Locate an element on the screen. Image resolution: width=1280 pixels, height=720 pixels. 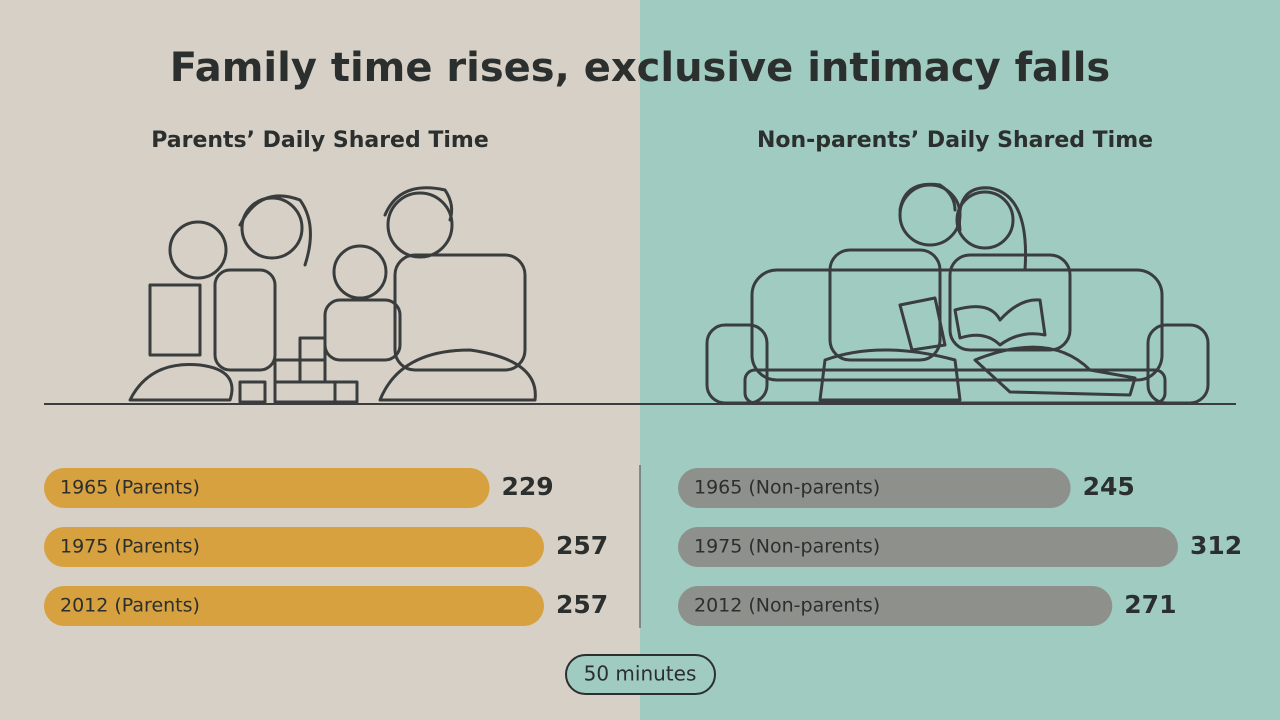
family-illustration is located at coordinates (332, 295).